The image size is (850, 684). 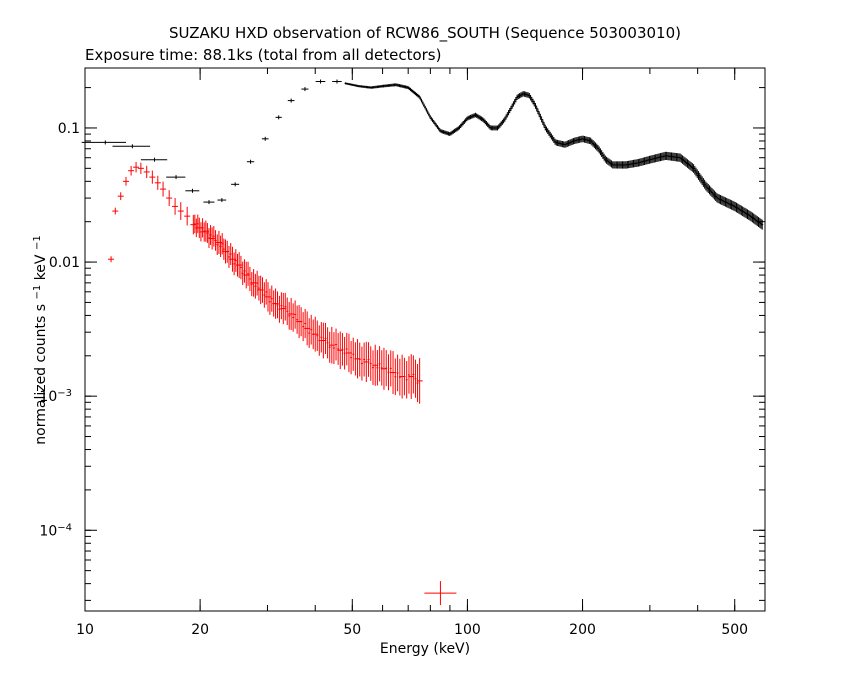 I want to click on y-tick-label: 10⁻⁴, so click(x=55, y=531).